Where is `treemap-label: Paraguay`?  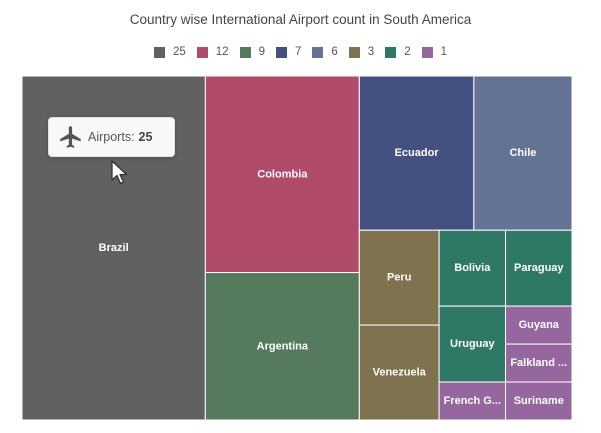 treemap-label: Paraguay is located at coordinates (539, 268).